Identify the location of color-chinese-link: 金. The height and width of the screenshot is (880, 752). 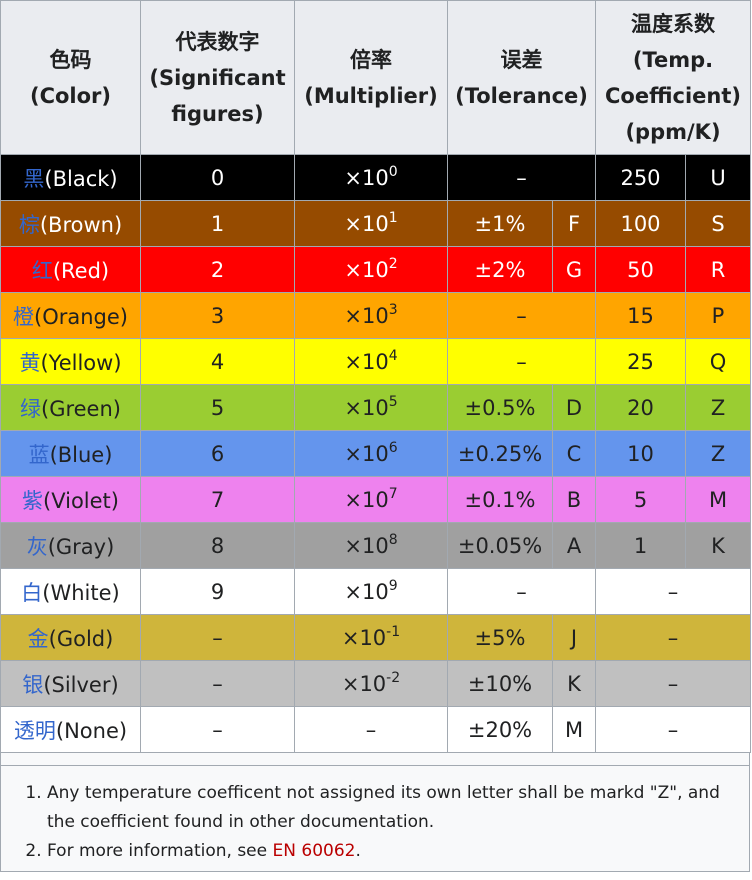
(38, 638).